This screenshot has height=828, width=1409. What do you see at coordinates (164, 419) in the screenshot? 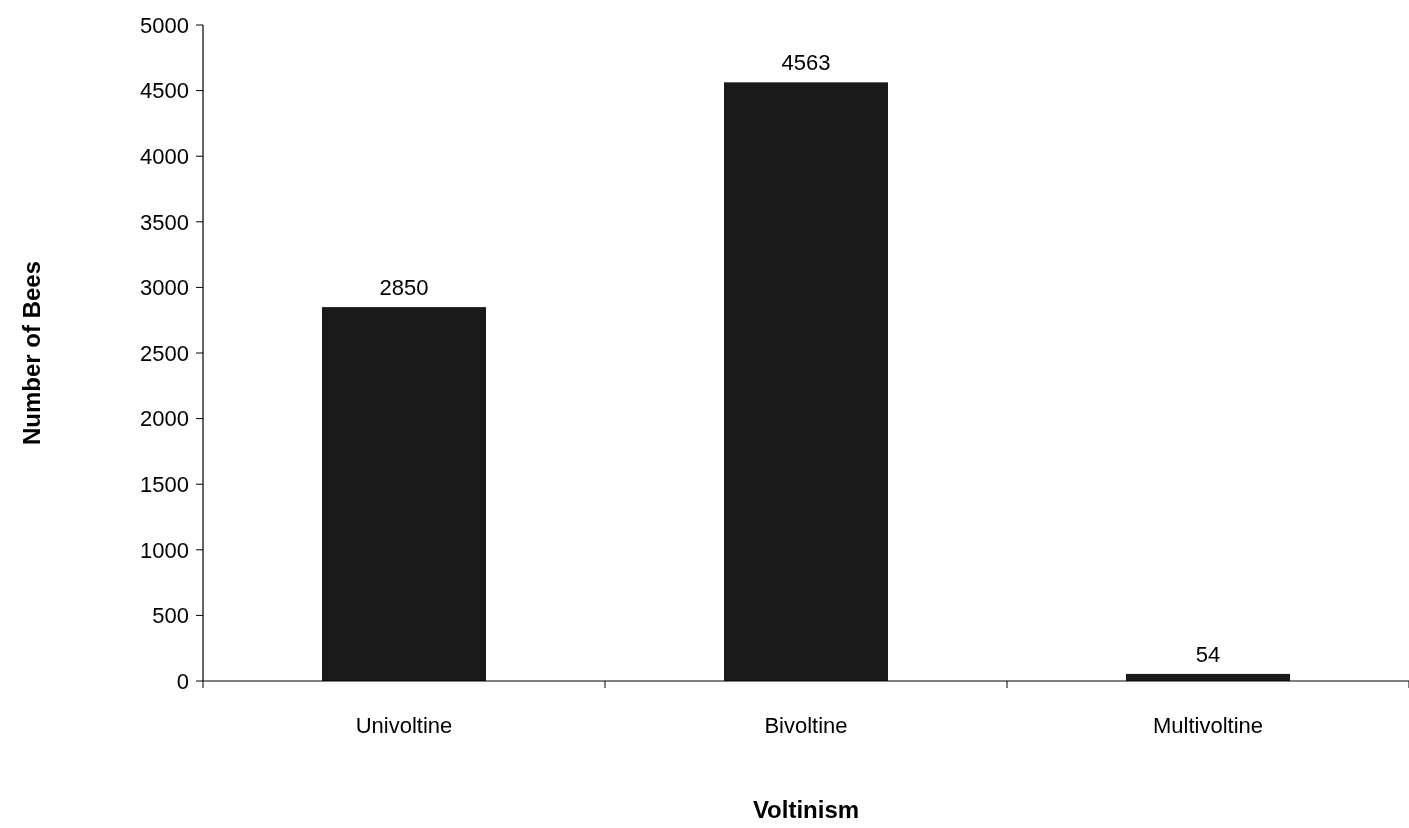
I see `y-tick-label: 2000` at bounding box center [164, 419].